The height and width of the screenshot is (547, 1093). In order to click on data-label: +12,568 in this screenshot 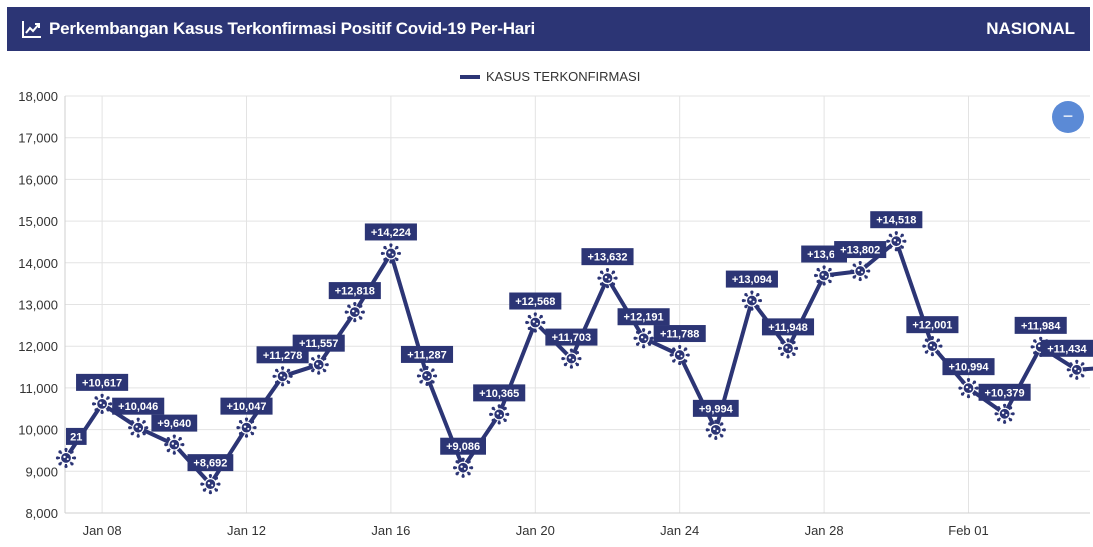, I will do `click(535, 301)`.